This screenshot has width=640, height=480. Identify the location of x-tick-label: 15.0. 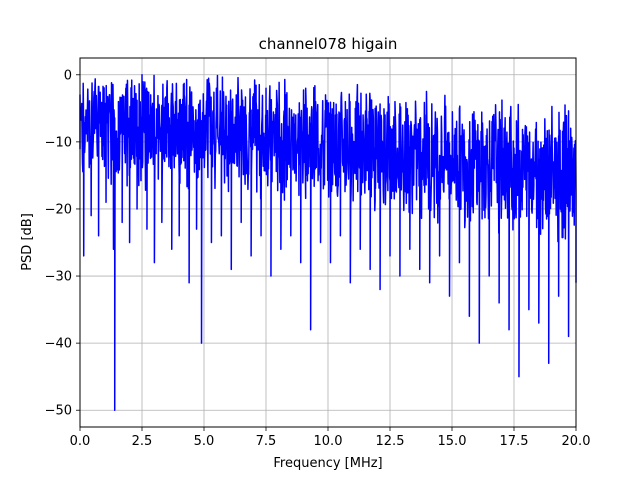
(452, 441).